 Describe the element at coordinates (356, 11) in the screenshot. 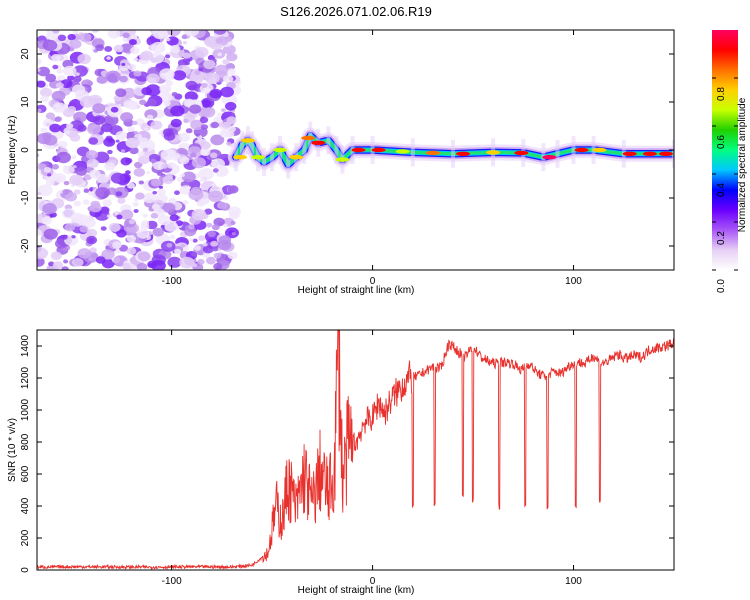

I see `chart-title: S126.2026.071.02.06.R19` at that location.